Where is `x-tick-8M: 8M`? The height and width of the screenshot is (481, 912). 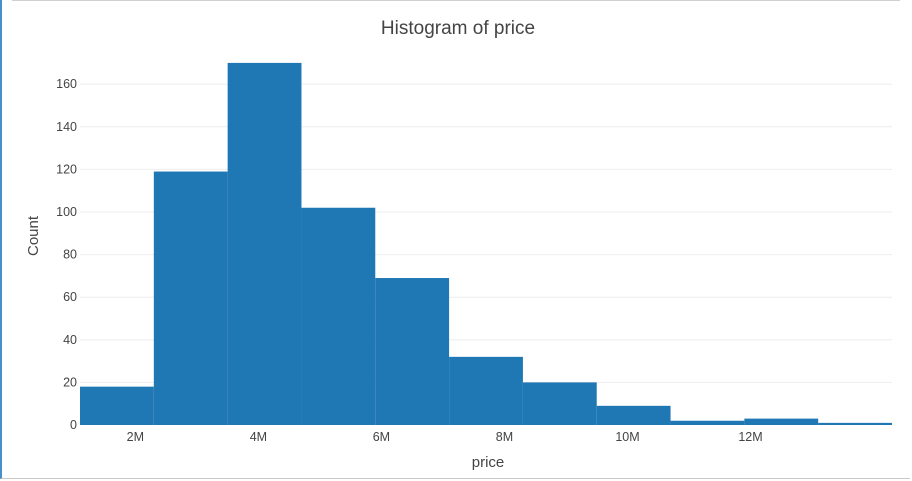 x-tick-8M: 8M is located at coordinates (504, 437).